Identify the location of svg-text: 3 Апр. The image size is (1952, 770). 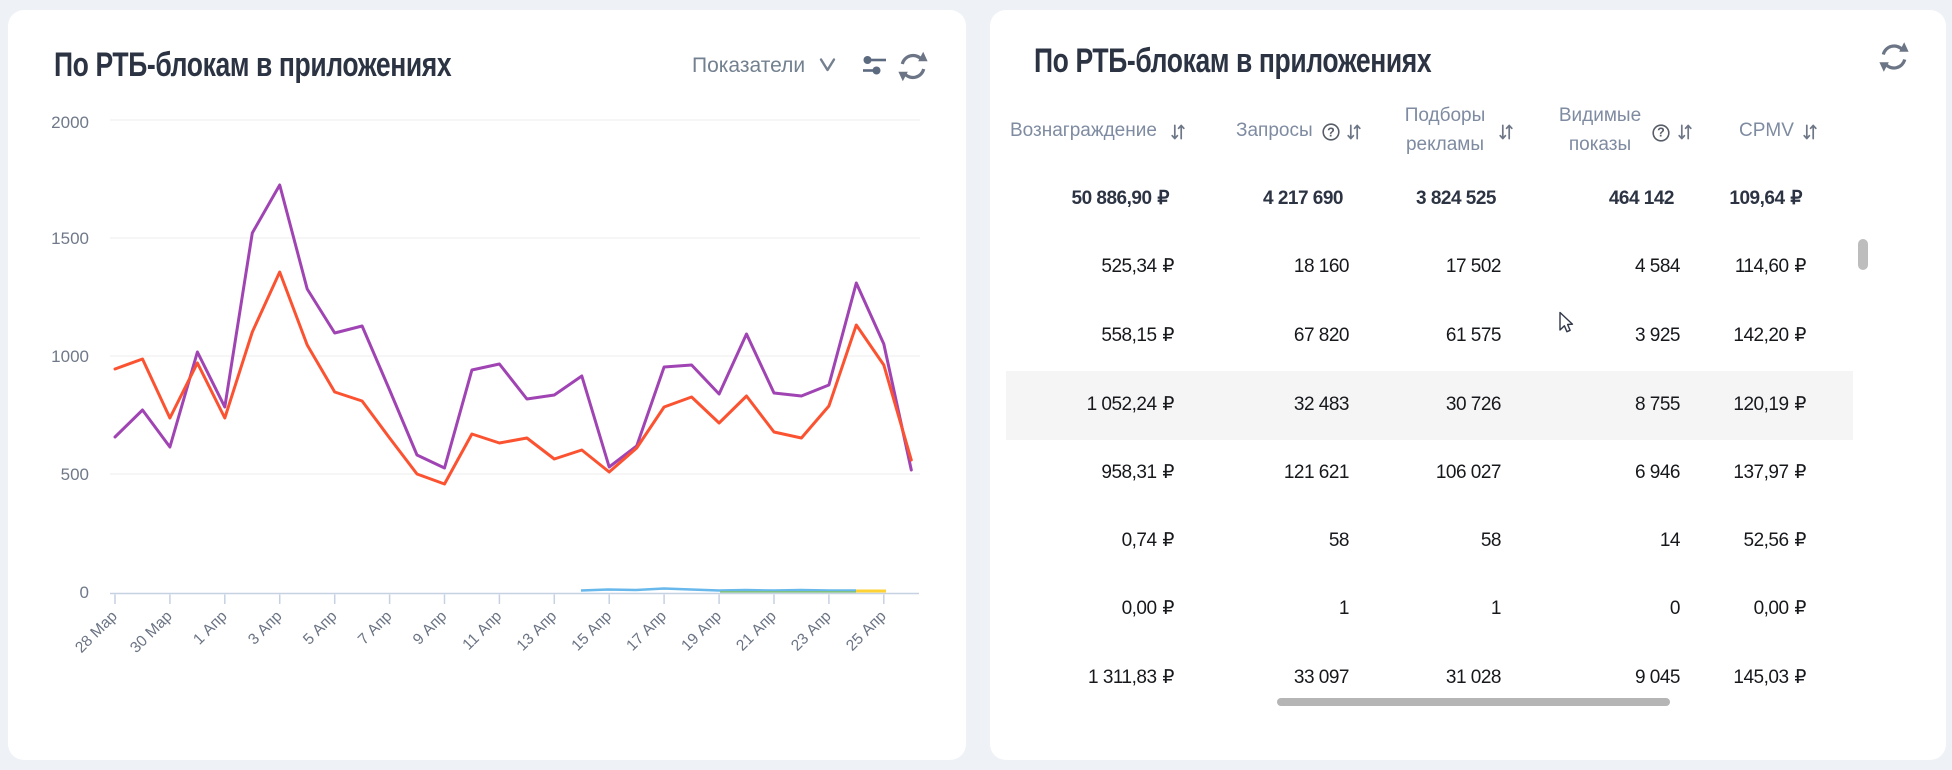
(265, 628).